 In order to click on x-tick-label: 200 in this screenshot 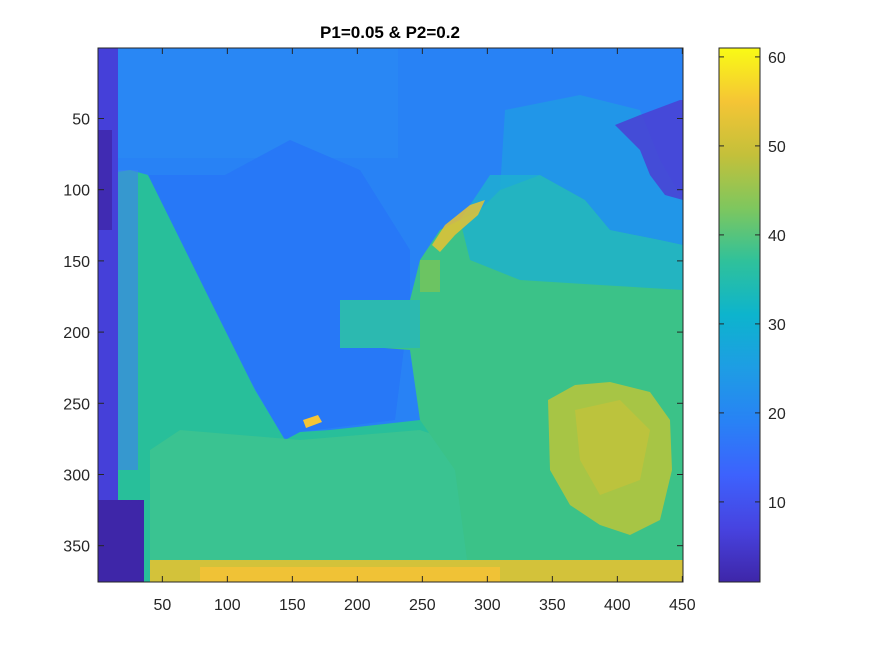, I will do `click(357, 605)`.